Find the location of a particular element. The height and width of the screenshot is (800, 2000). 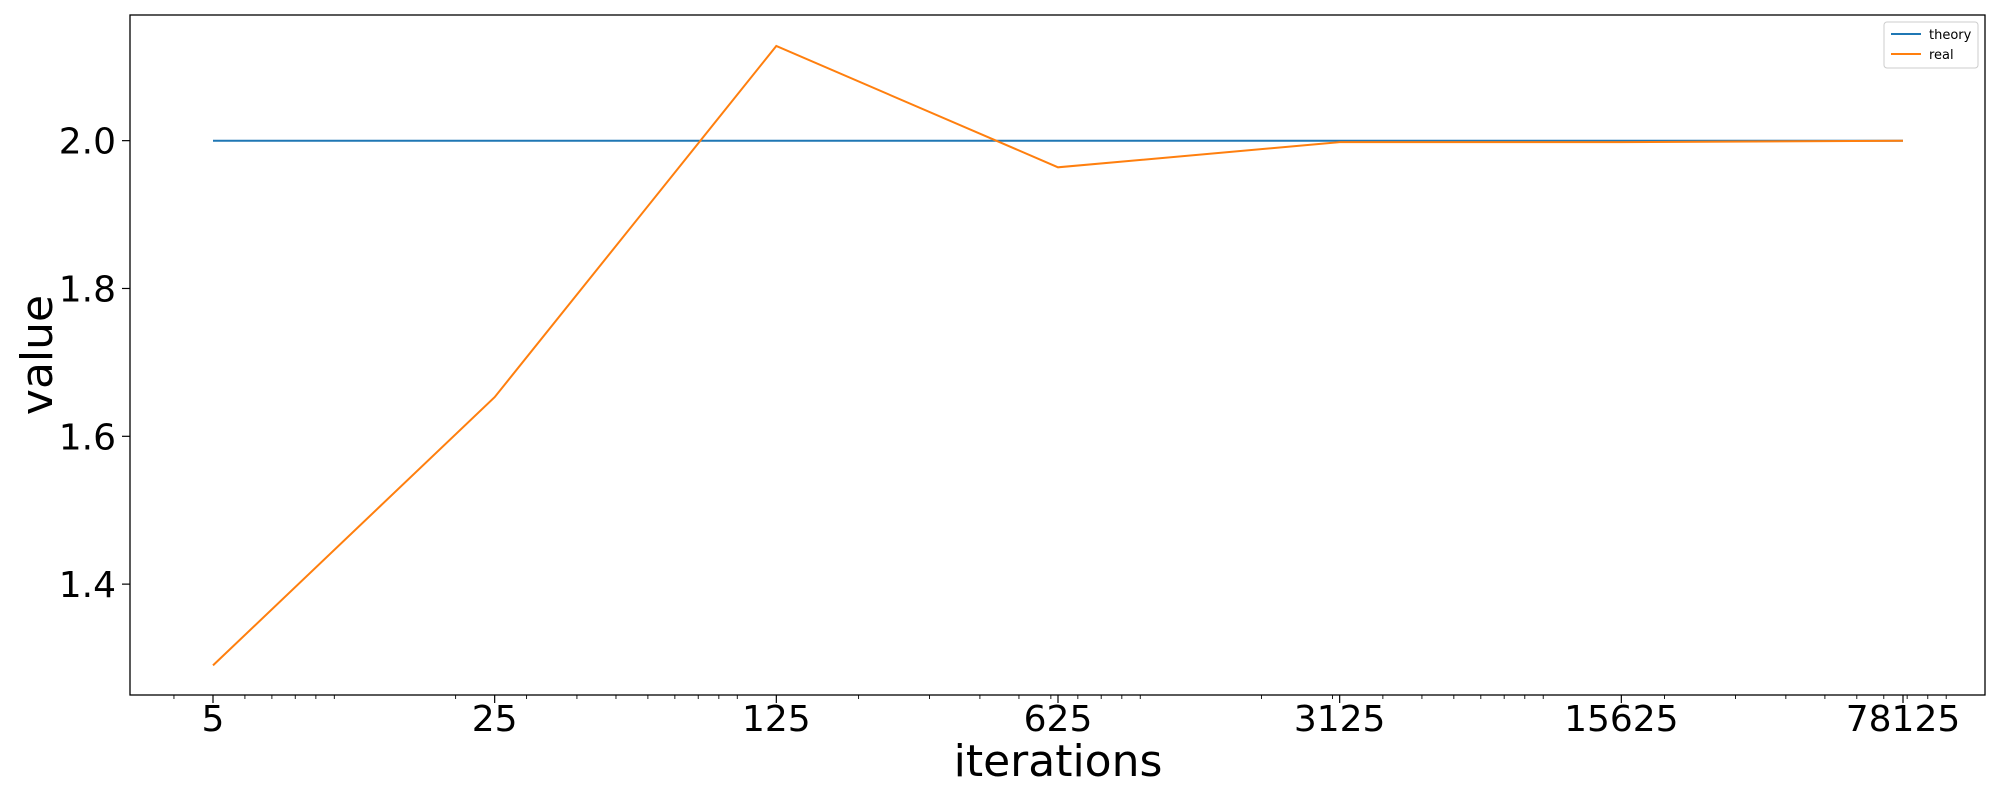

x-axis-title: iterations is located at coordinates (1058, 761).